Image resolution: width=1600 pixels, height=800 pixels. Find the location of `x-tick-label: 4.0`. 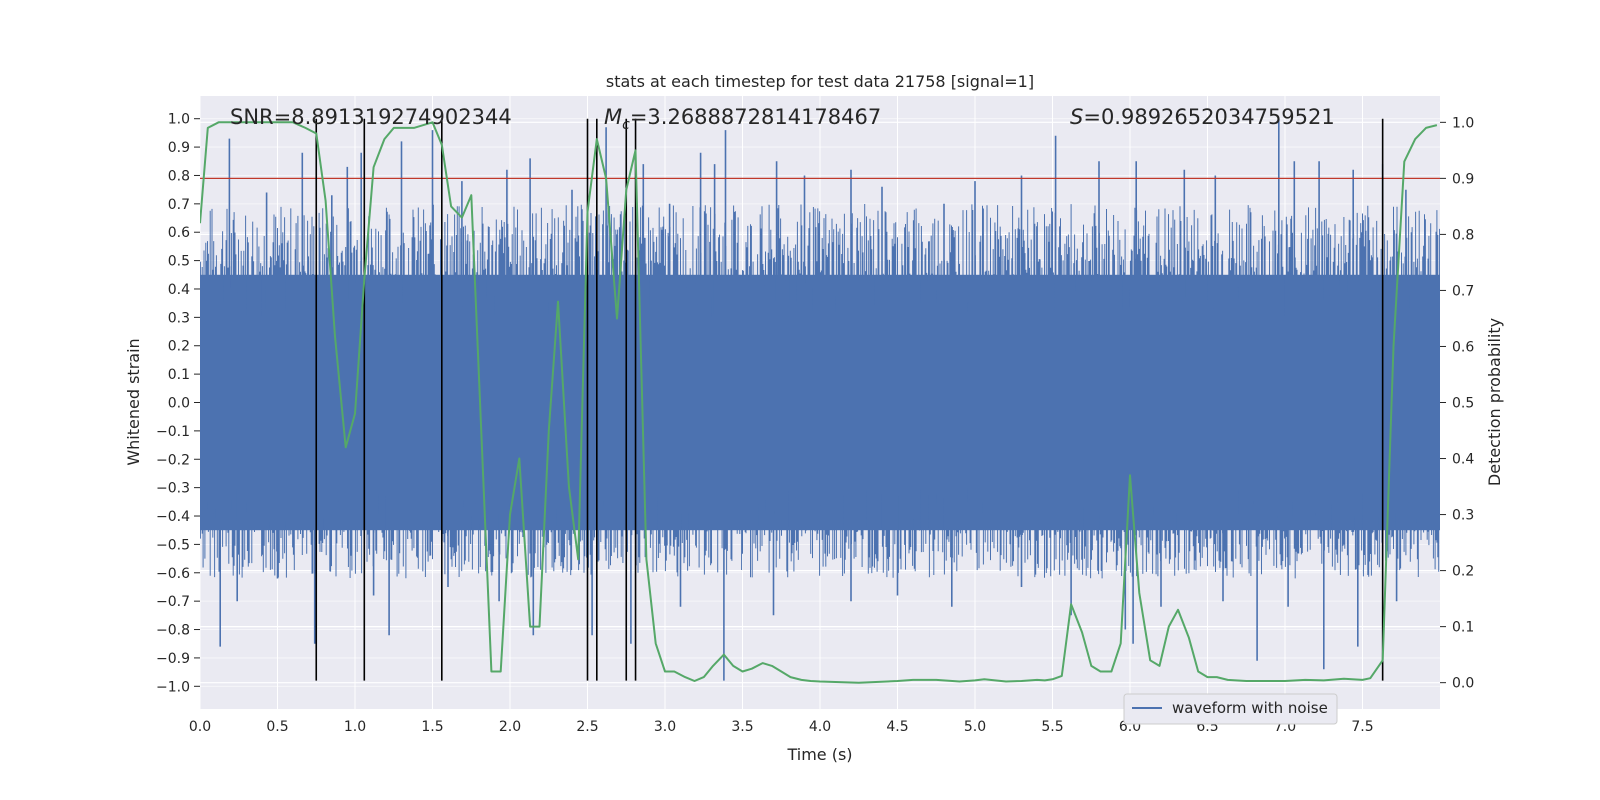

x-tick-label: 4.0 is located at coordinates (820, 727).